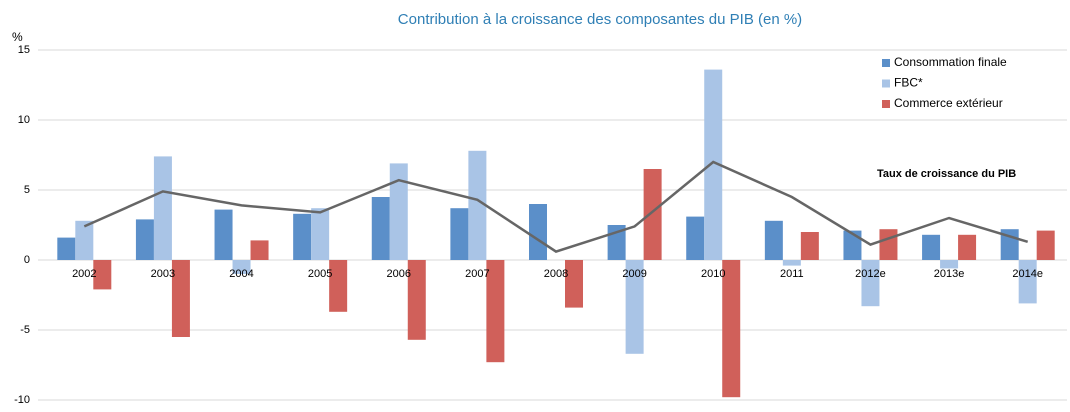 This screenshot has width=1070, height=412. What do you see at coordinates (946, 174) in the screenshot?
I see `line-label: Taux de croissance du PIB` at bounding box center [946, 174].